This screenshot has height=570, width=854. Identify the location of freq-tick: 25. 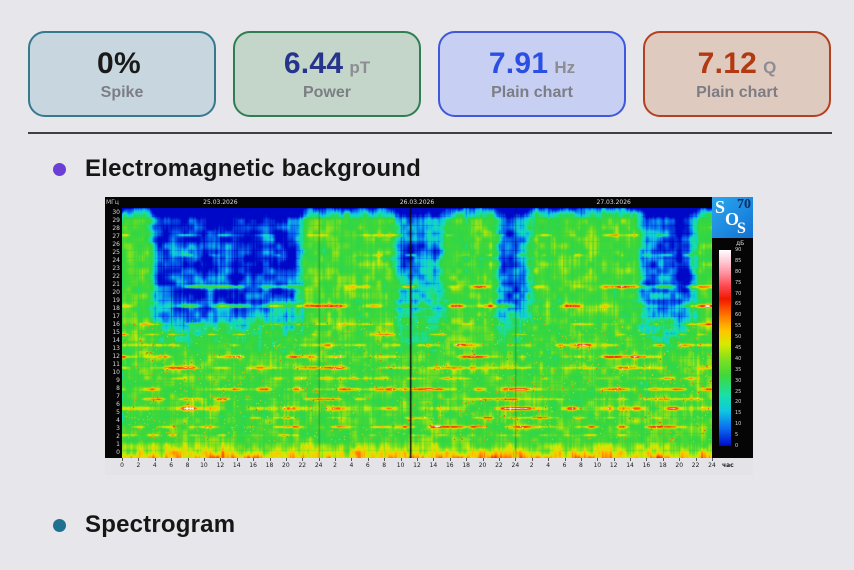
(116, 252).